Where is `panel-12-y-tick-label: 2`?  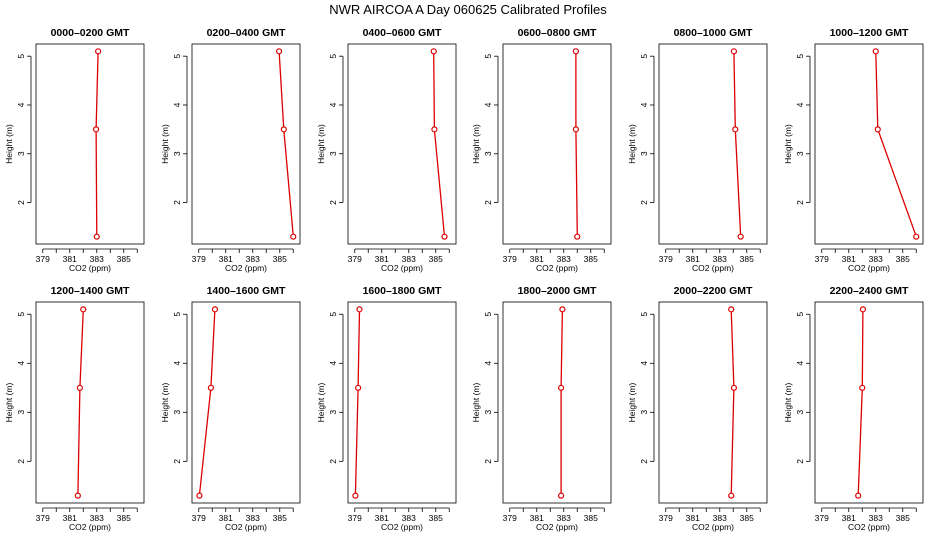 panel-12-y-tick-label: 2 is located at coordinates (800, 461).